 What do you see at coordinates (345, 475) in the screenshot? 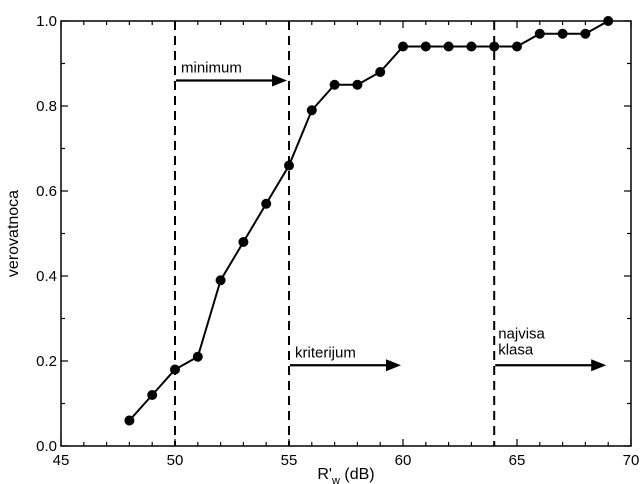
I see `x-axis-title: R'w (dB)` at bounding box center [345, 475].